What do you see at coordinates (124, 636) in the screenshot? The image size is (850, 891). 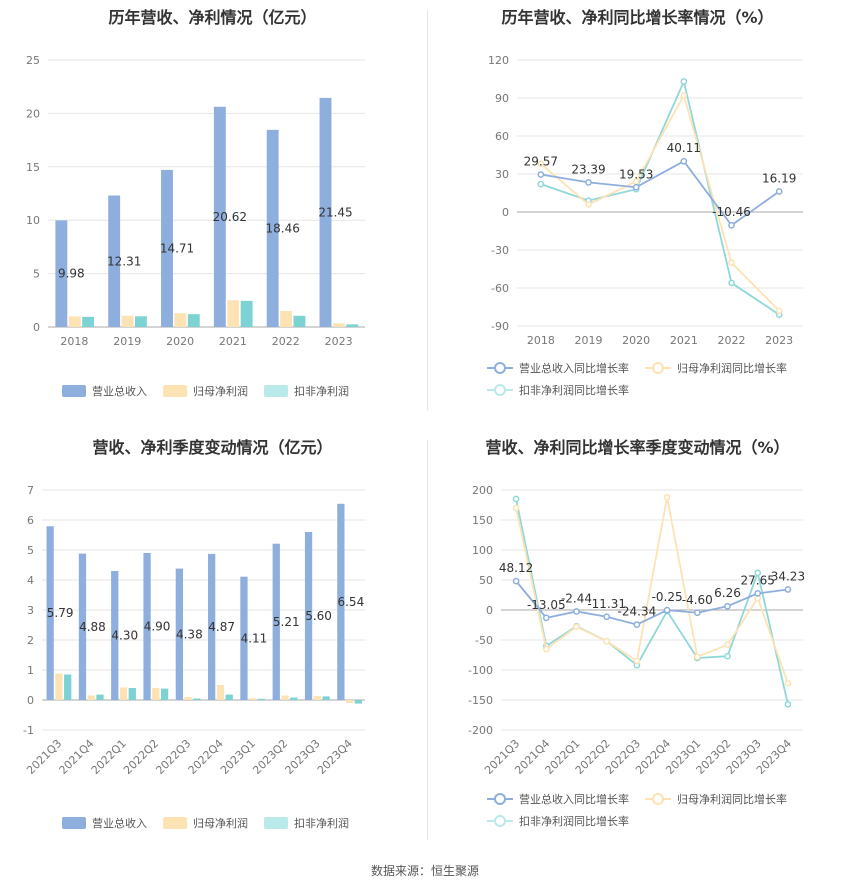 I see `data-label: 4.30` at bounding box center [124, 636].